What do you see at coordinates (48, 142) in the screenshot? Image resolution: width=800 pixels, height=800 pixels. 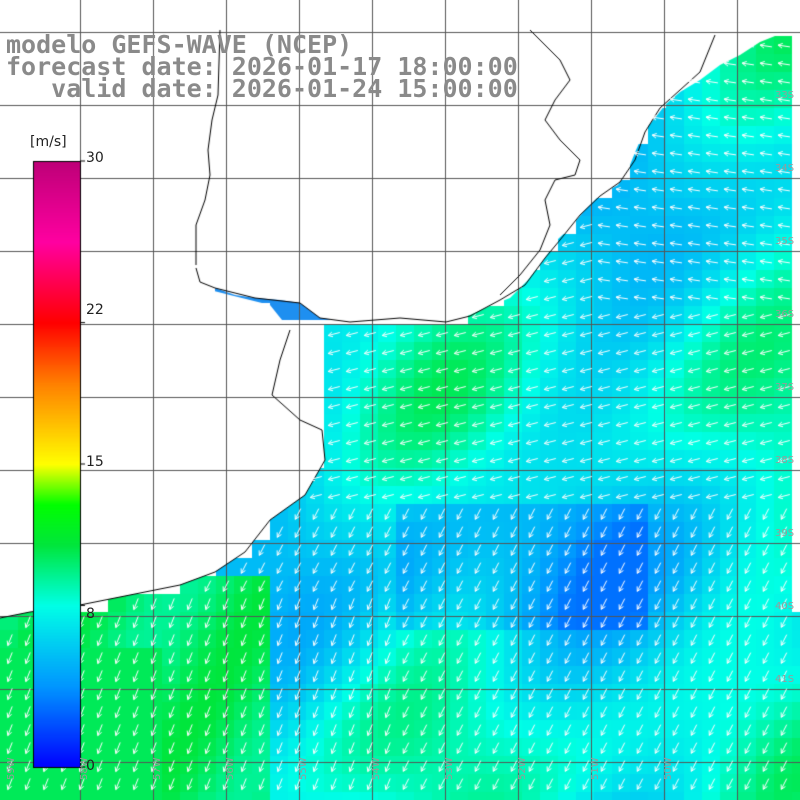 I see `colorbar-unit-label: [m/s]` at bounding box center [48, 142].